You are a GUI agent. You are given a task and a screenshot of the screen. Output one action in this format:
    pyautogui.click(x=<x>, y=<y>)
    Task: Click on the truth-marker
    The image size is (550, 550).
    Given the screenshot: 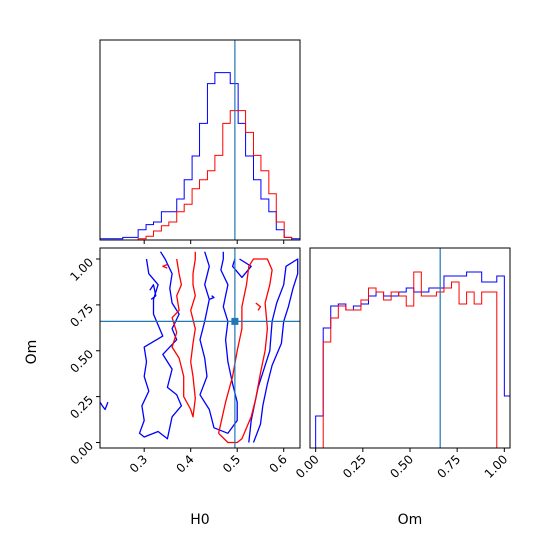 What is the action you would take?
    pyautogui.click(x=235, y=321)
    